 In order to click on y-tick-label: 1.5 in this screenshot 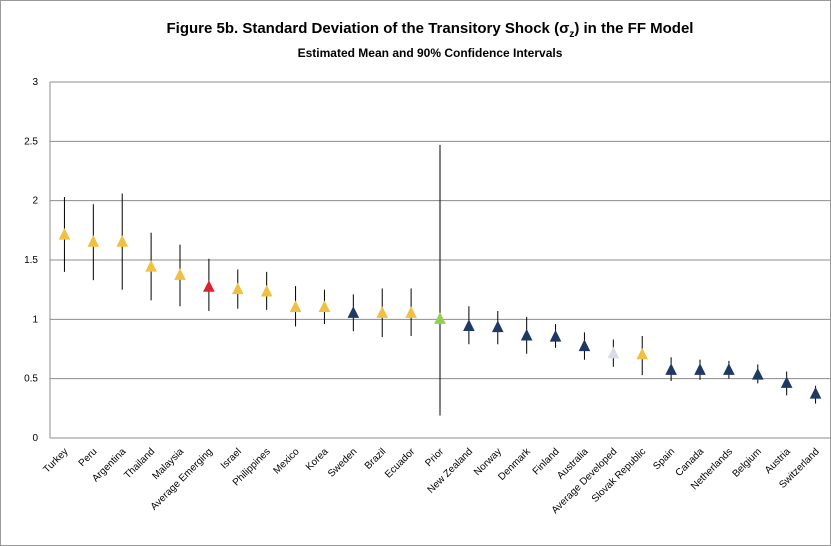, I will do `click(31, 260)`.